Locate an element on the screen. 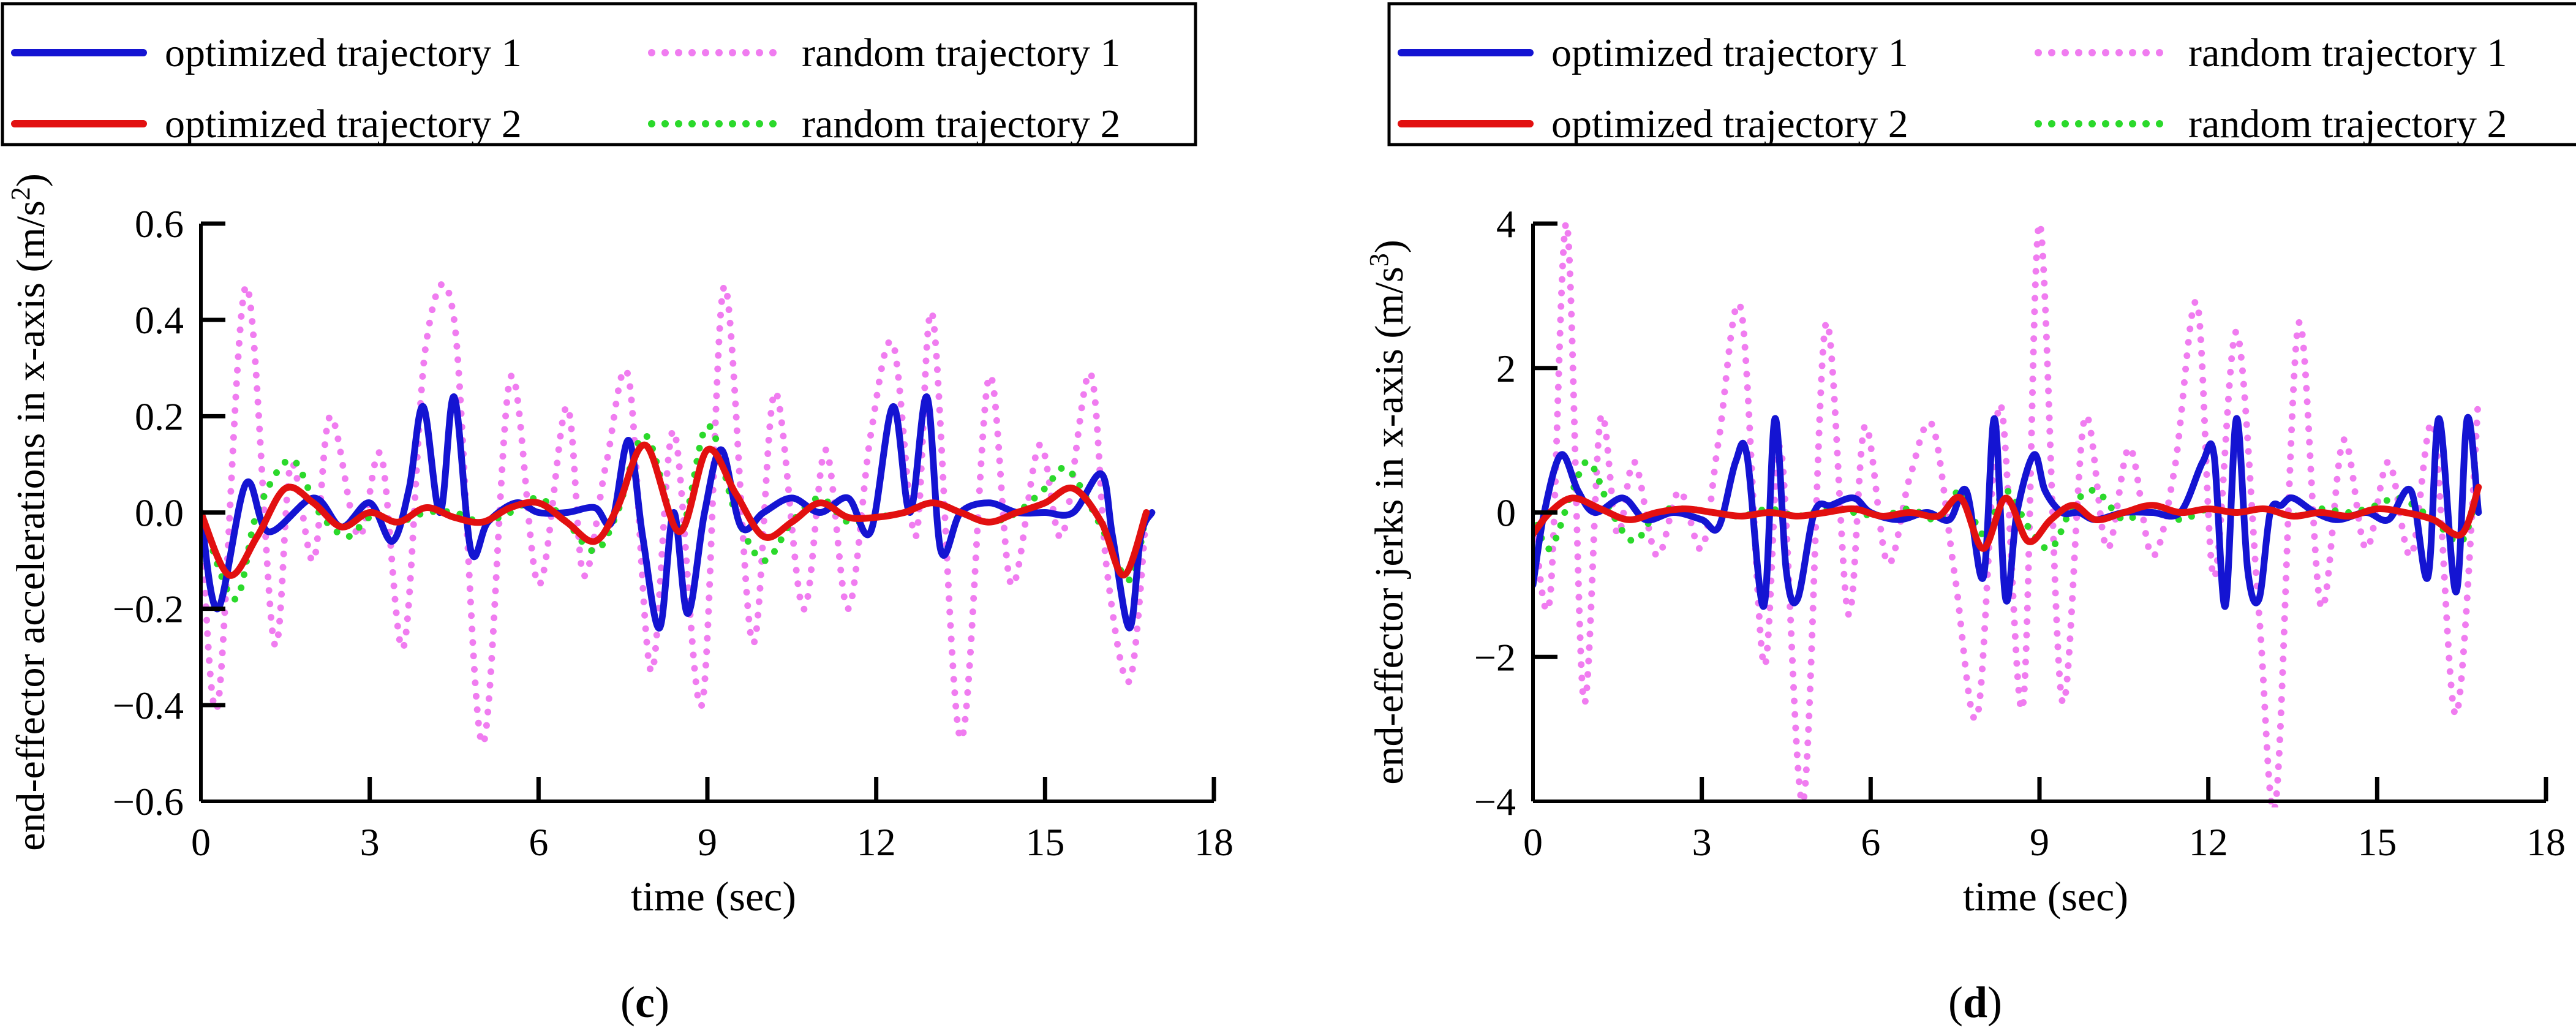  panel-label-letter: d is located at coordinates (1975, 1002).